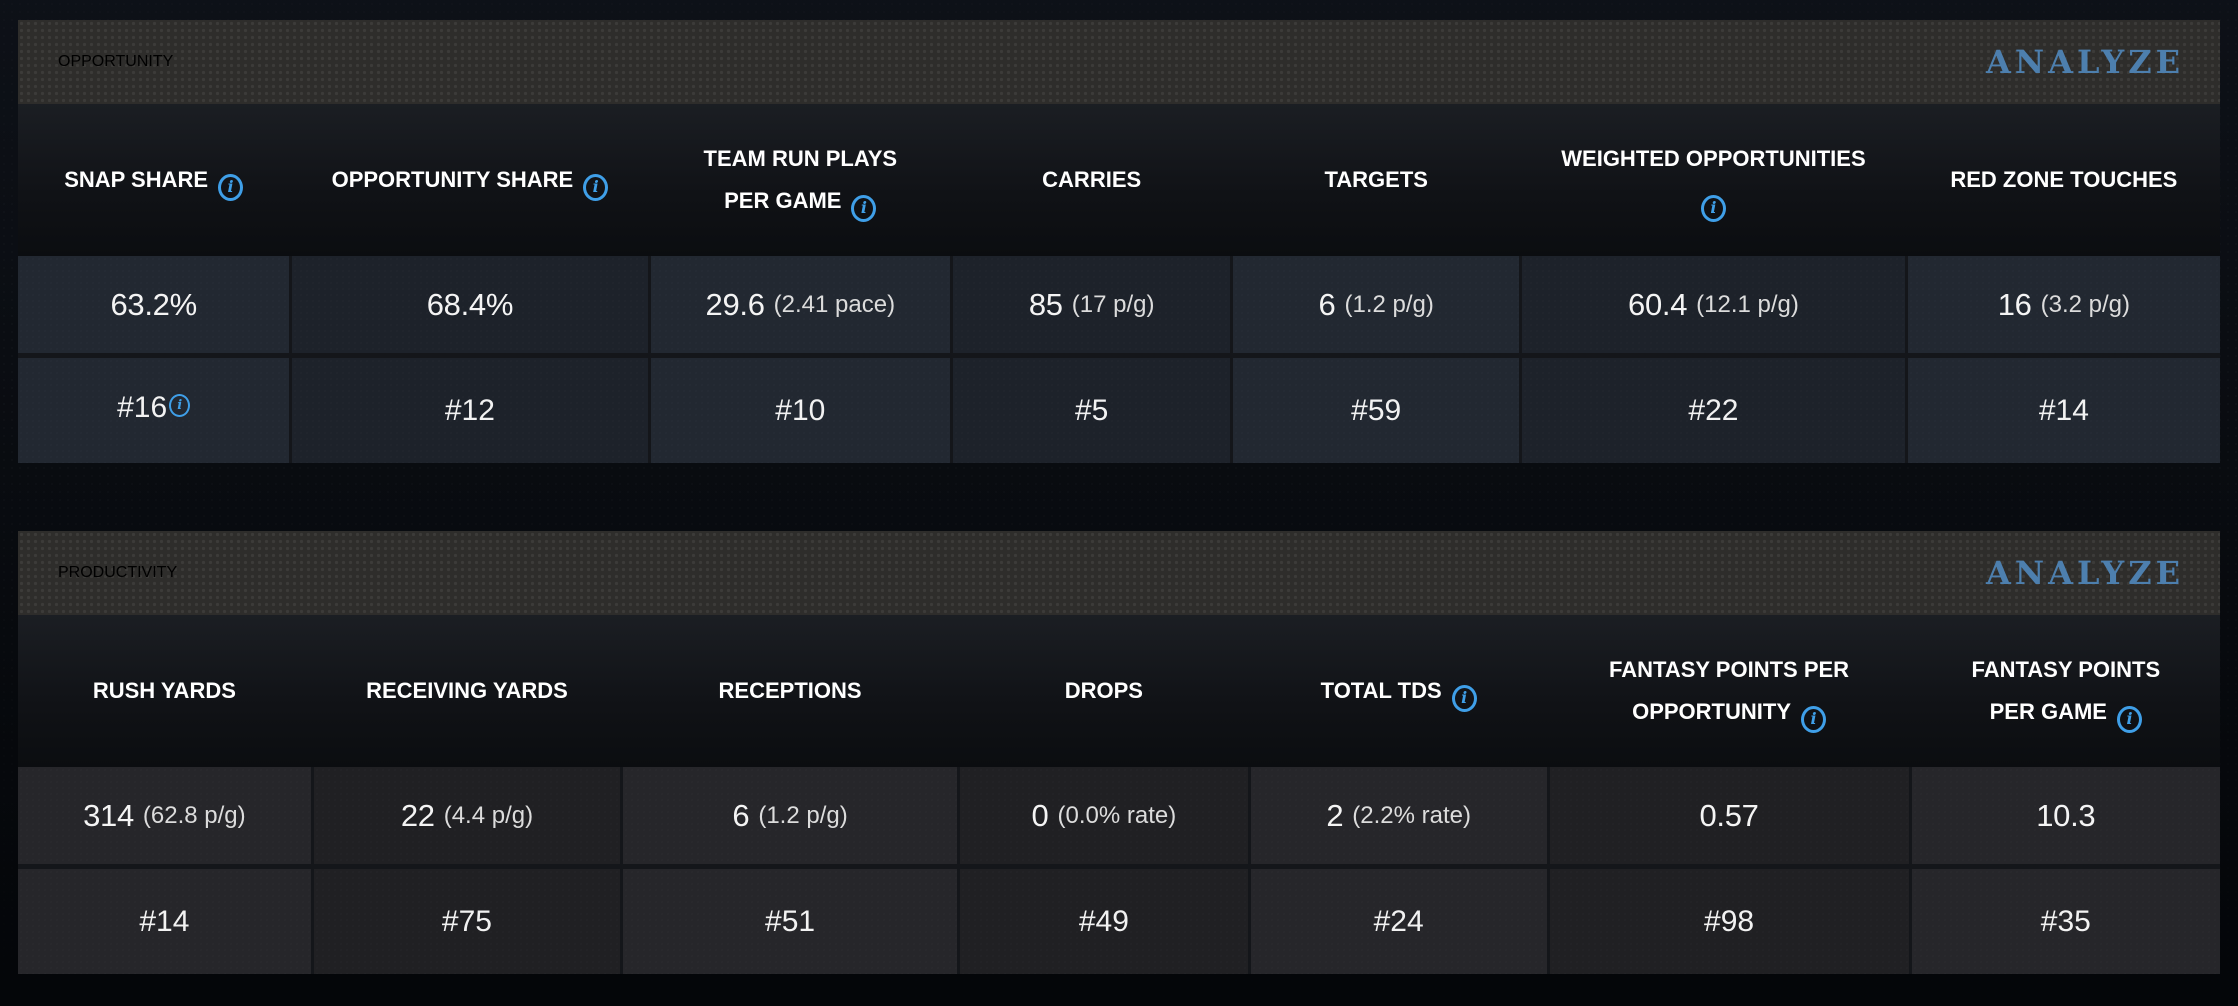 This screenshot has height=1006, width=2238. I want to click on column-header-label: RED ZONE TOUCHES, so click(2064, 180).